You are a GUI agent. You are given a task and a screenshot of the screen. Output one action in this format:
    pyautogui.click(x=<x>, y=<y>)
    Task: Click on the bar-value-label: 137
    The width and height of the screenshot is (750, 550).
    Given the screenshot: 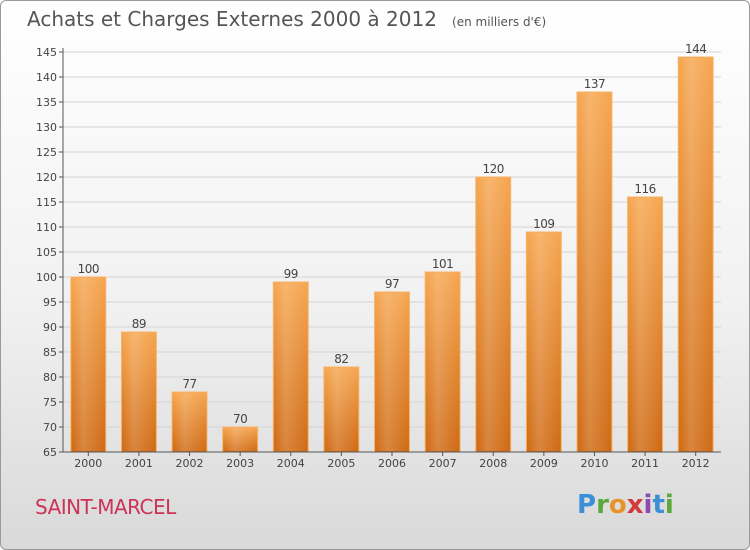 What is the action you would take?
    pyautogui.click(x=594, y=84)
    